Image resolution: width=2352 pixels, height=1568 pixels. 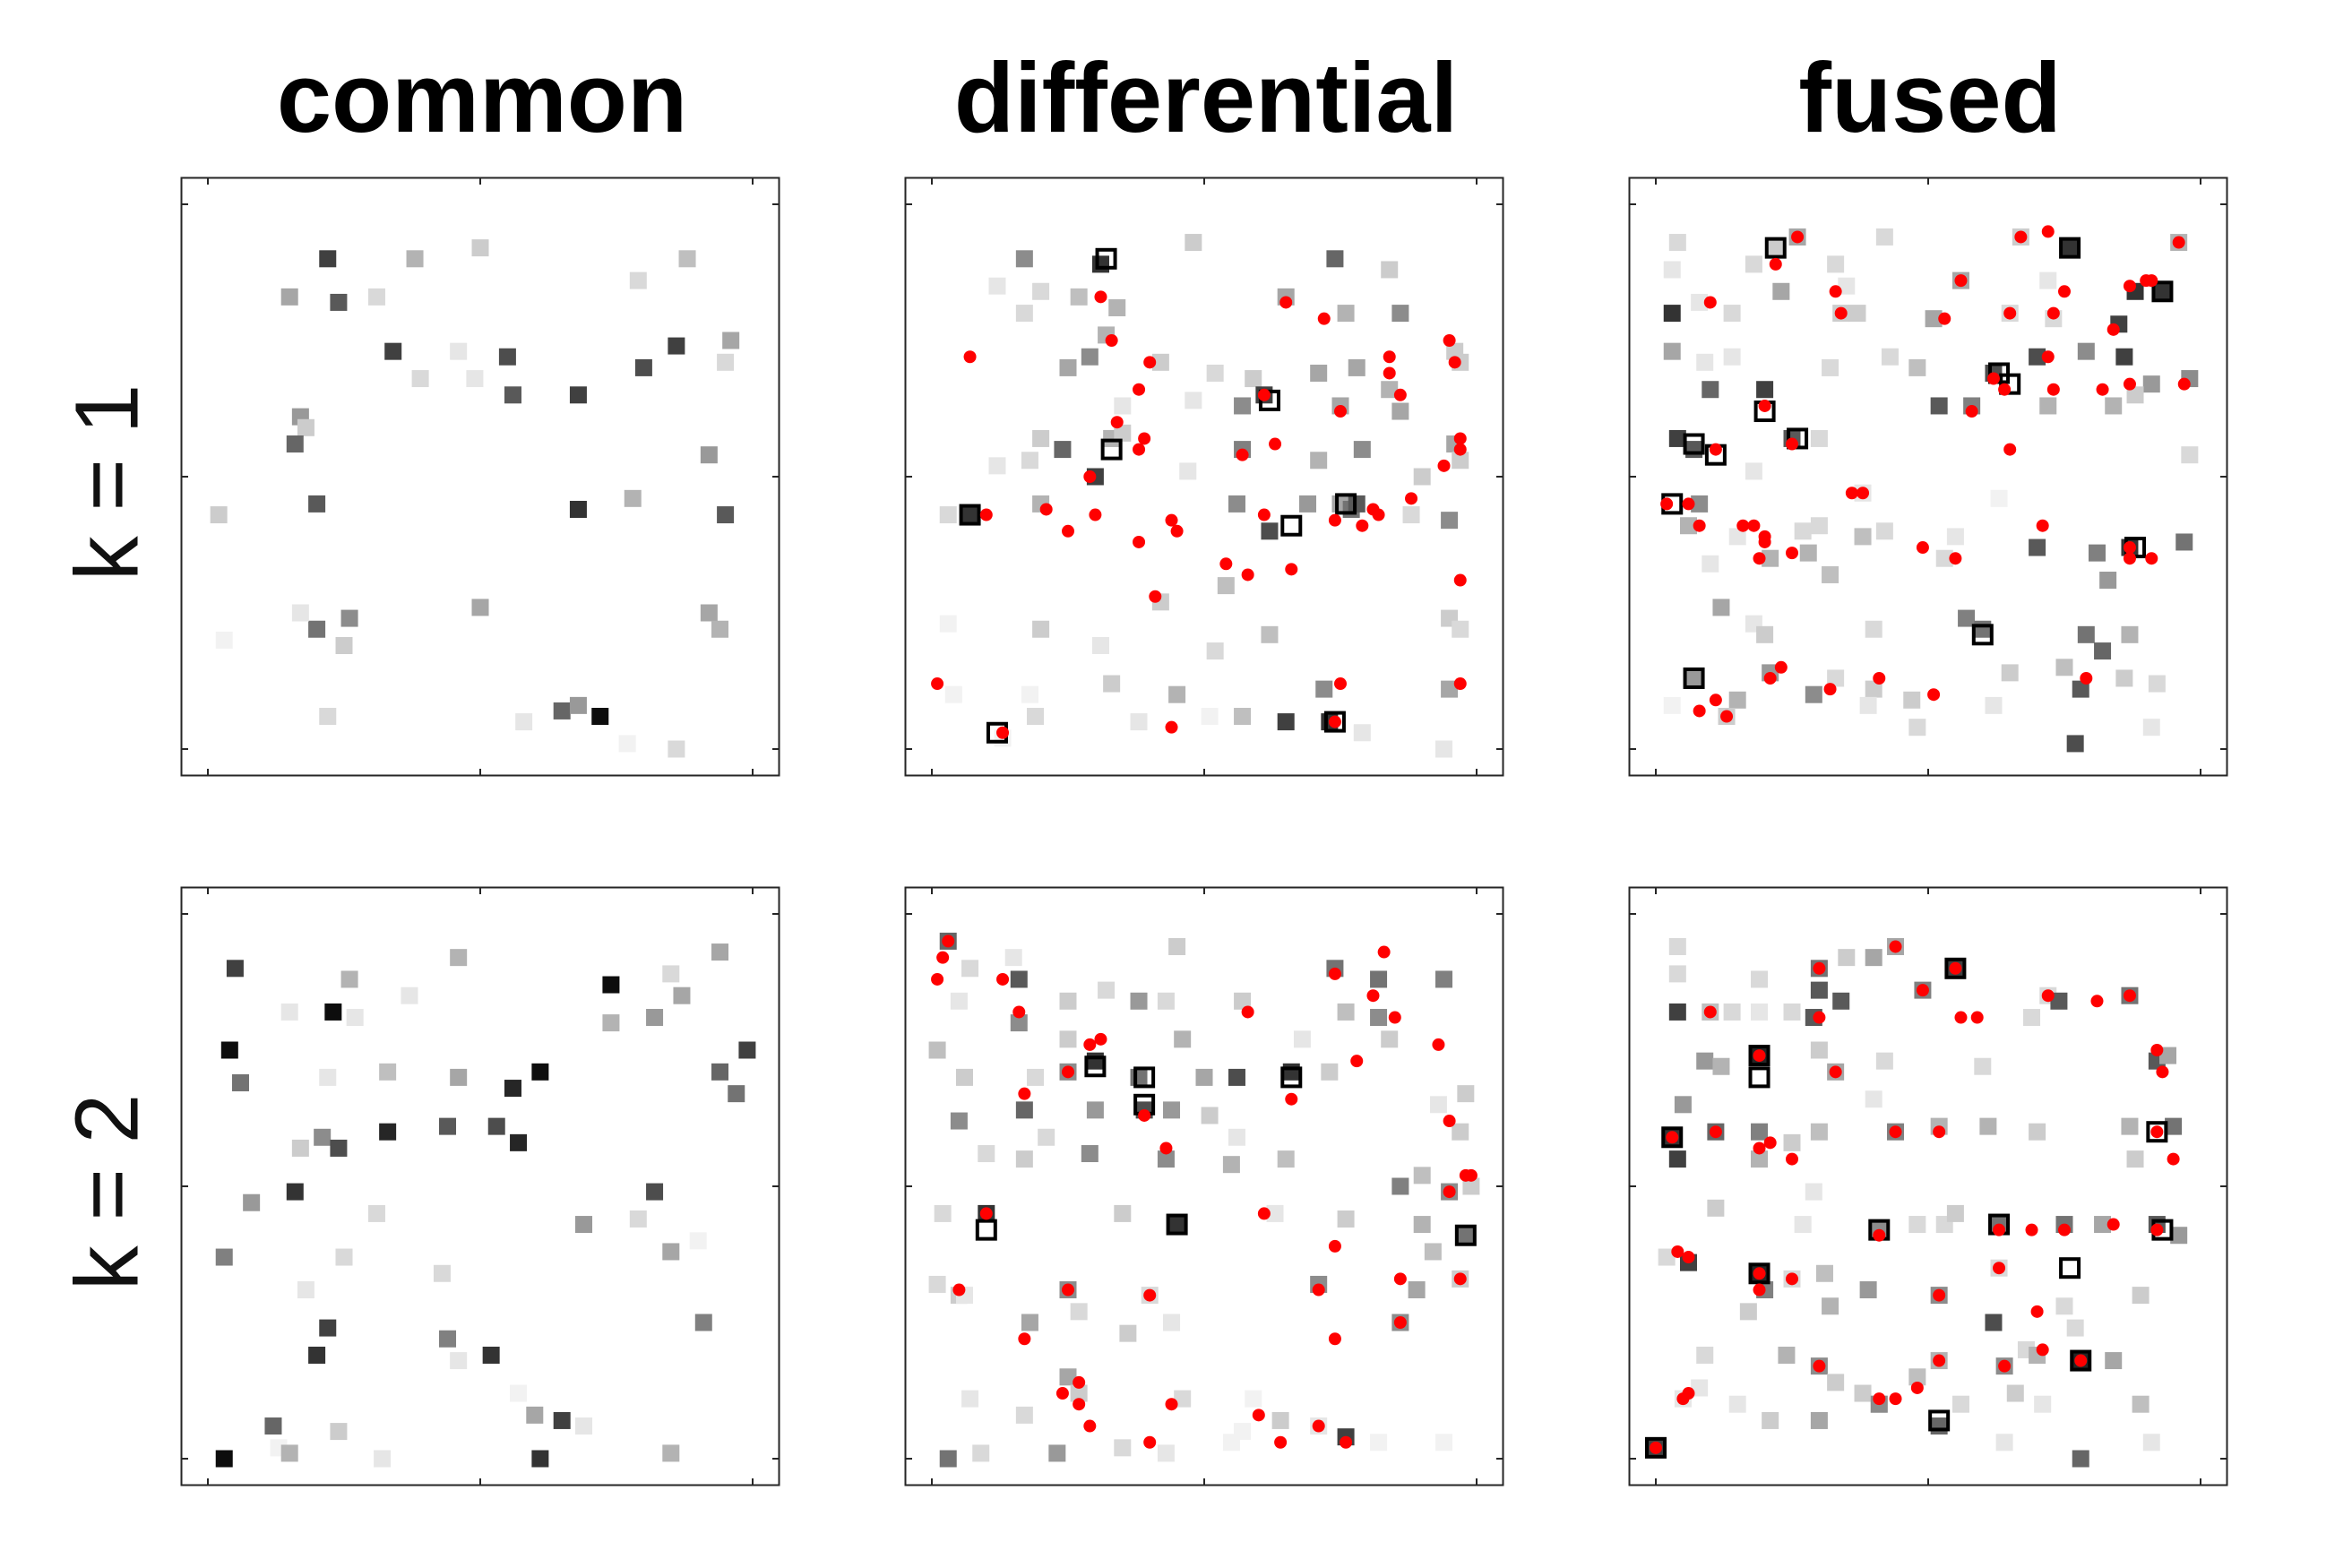 What do you see at coordinates (107, 482) in the screenshot?
I see `row-label-k1: k = 1` at bounding box center [107, 482].